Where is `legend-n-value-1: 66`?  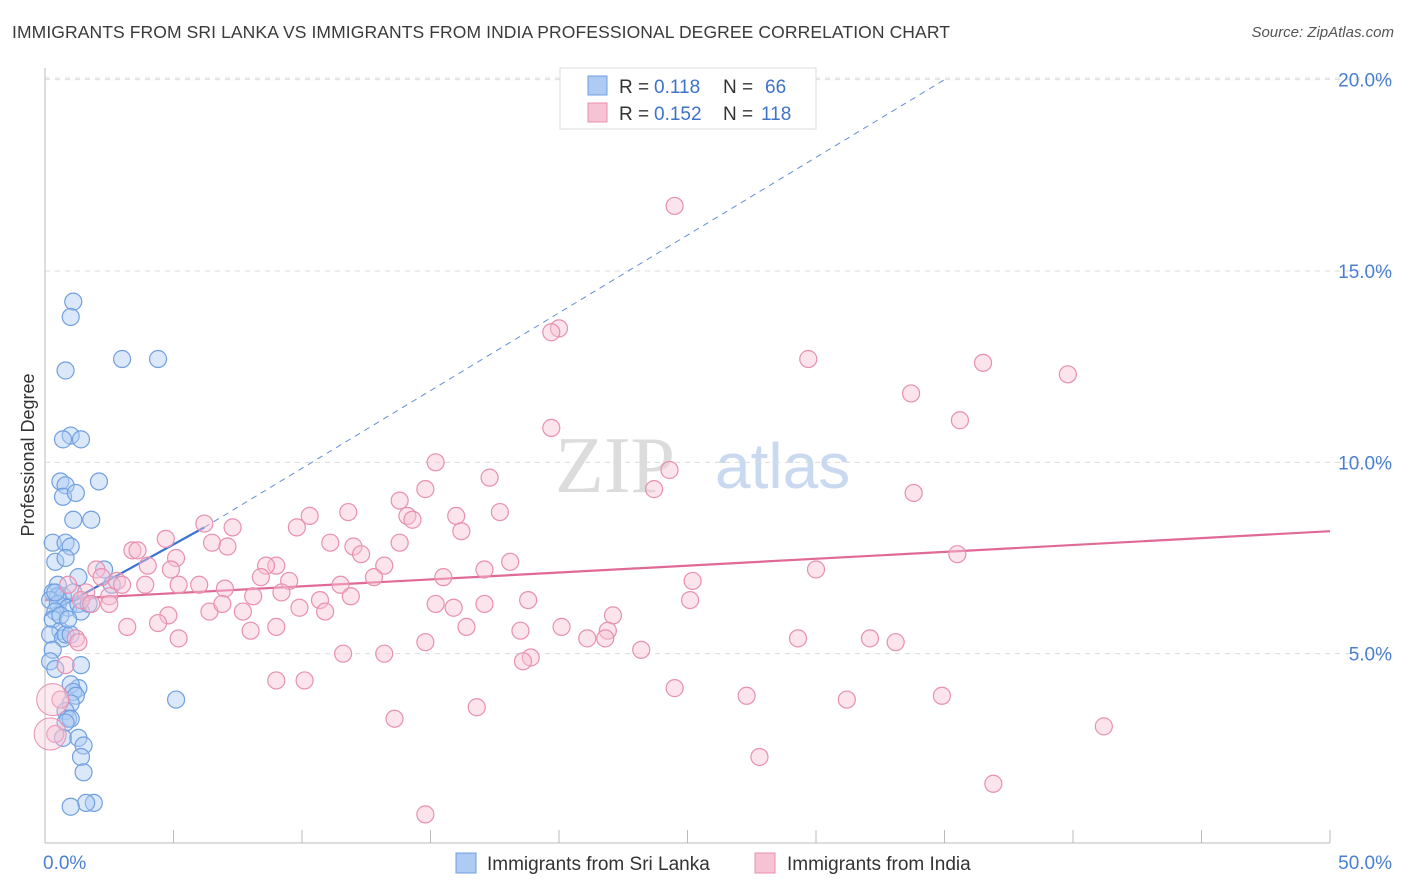
legend-n-value-1: 66 is located at coordinates (775, 87).